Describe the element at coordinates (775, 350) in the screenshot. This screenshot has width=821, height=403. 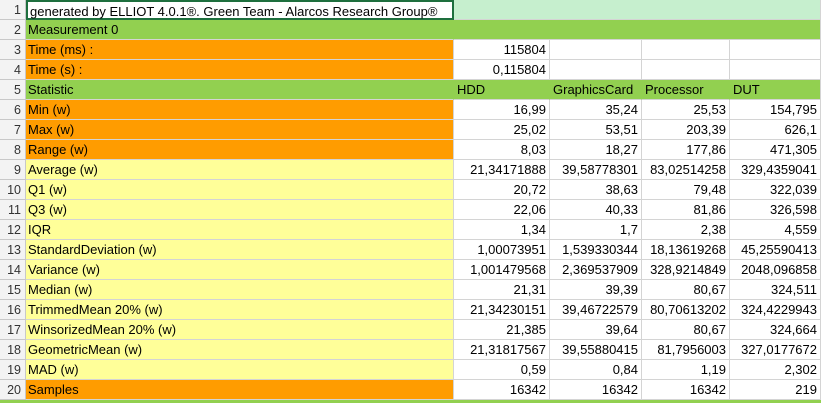
I see `value-cell-dut: 327,0177672` at that location.